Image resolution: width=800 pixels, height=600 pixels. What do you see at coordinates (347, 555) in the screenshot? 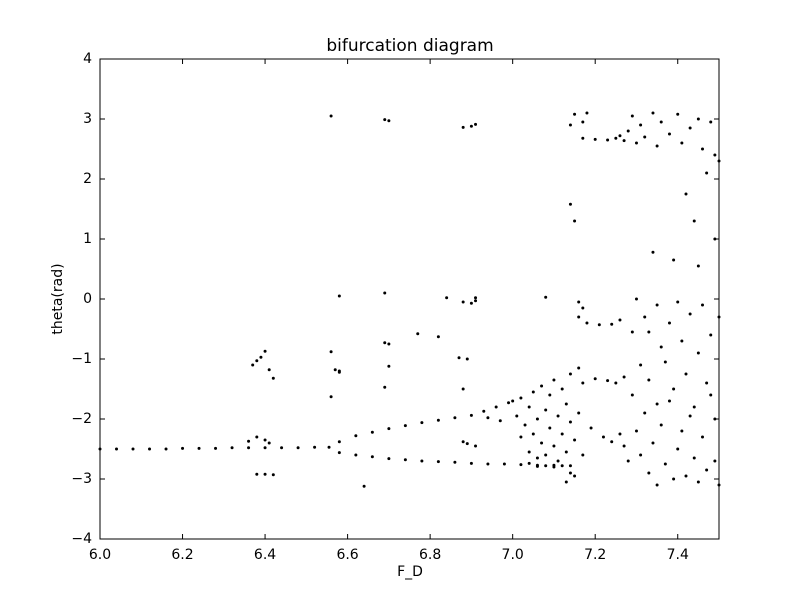
I see `x-tick-label: 6.6` at bounding box center [347, 555].